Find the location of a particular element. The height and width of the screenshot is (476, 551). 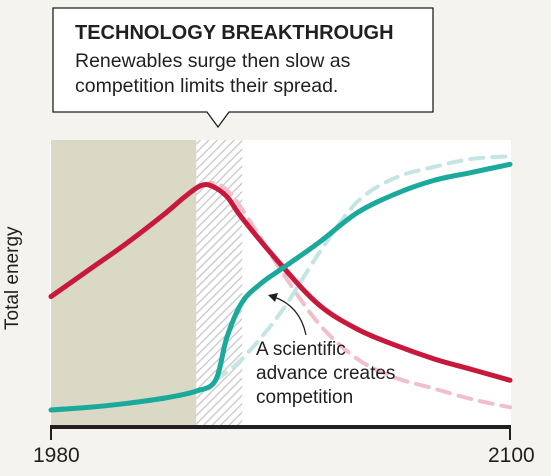

annotation-line-2: advance creates is located at coordinates (326, 373).